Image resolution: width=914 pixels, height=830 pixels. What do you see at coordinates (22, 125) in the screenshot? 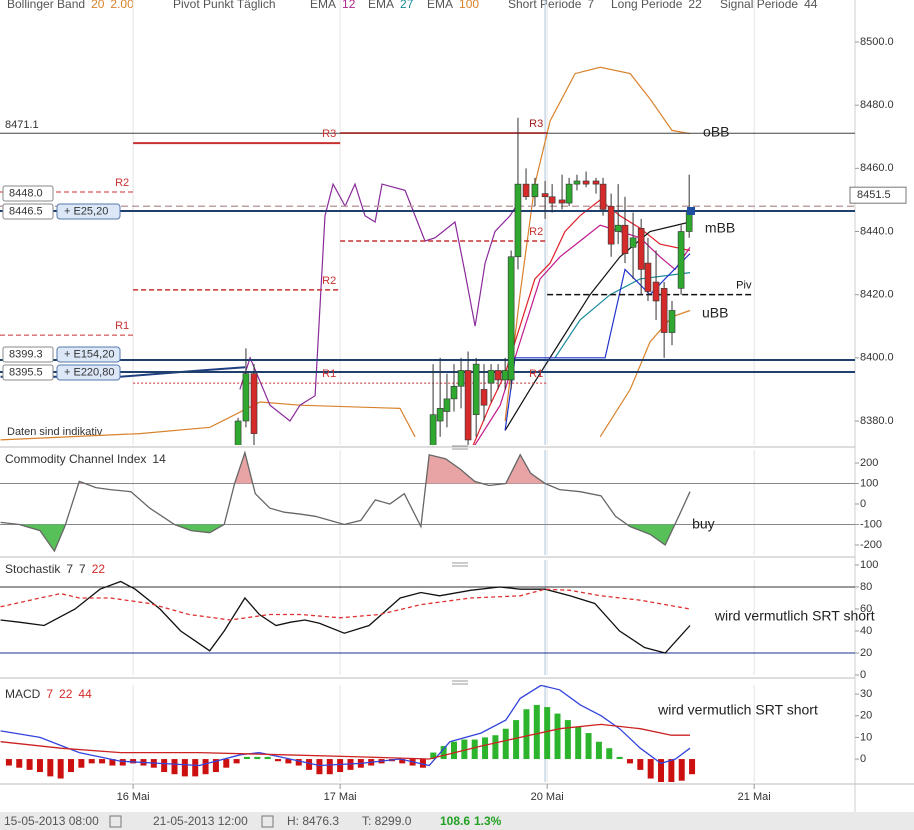
I see `level-label: 8471.1` at bounding box center [22, 125].